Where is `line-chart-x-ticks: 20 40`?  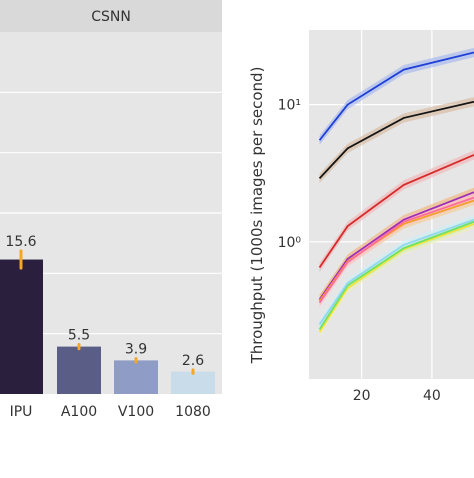 line-chart-x-ticks: 20 40 is located at coordinates (397, 396).